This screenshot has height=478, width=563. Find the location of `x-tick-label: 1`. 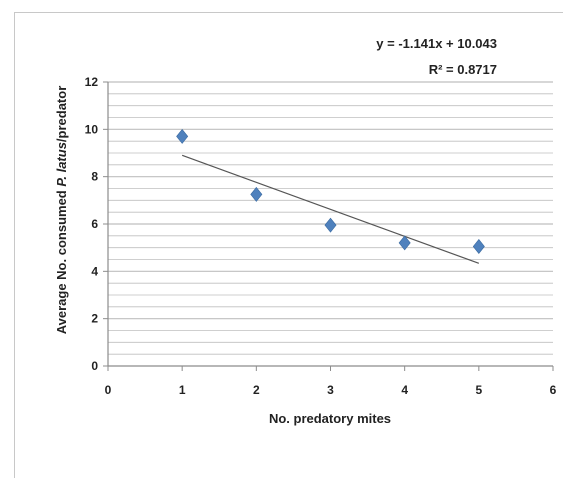

x-tick-label: 1 is located at coordinates (182, 390).